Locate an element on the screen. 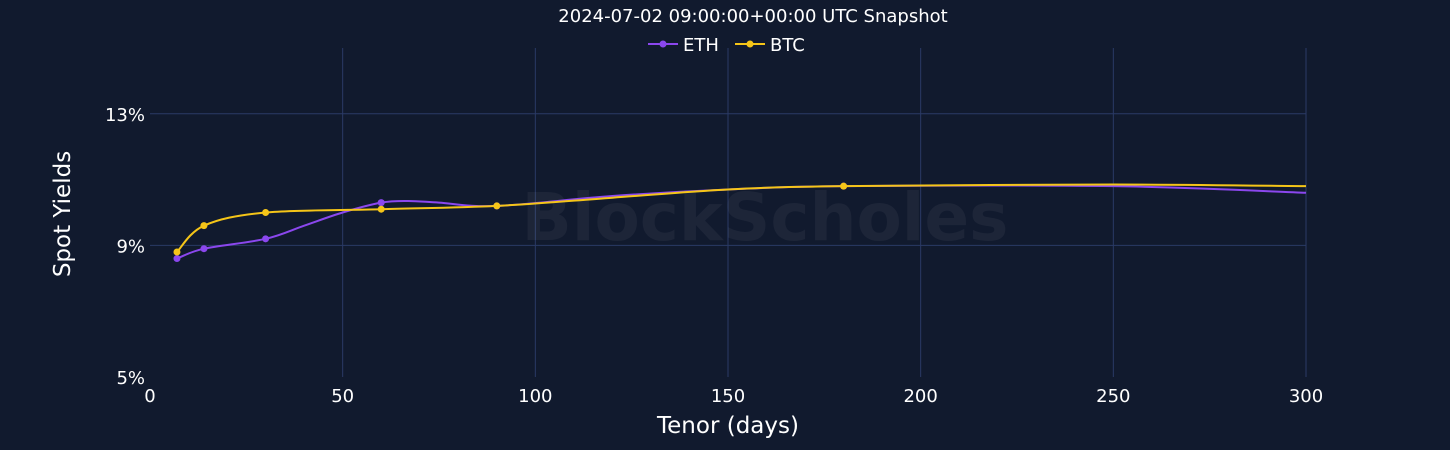 Image resolution: width=1450 pixels, height=450 pixels. x-tick-label: 100 is located at coordinates (535, 396).